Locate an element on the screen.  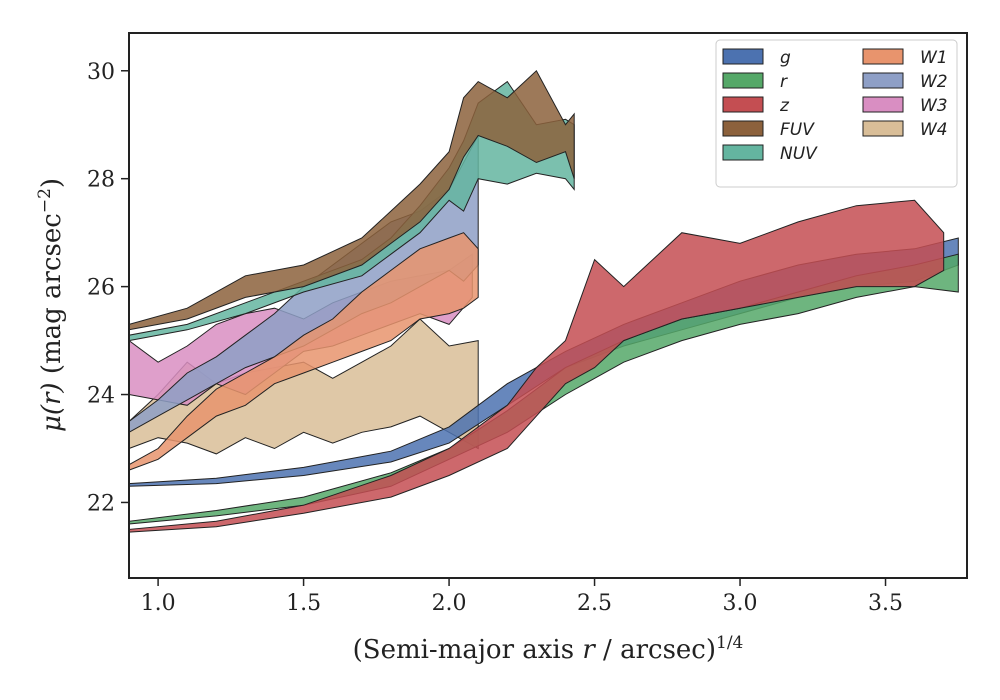
legend-swatch-W2 is located at coordinates (883, 80).